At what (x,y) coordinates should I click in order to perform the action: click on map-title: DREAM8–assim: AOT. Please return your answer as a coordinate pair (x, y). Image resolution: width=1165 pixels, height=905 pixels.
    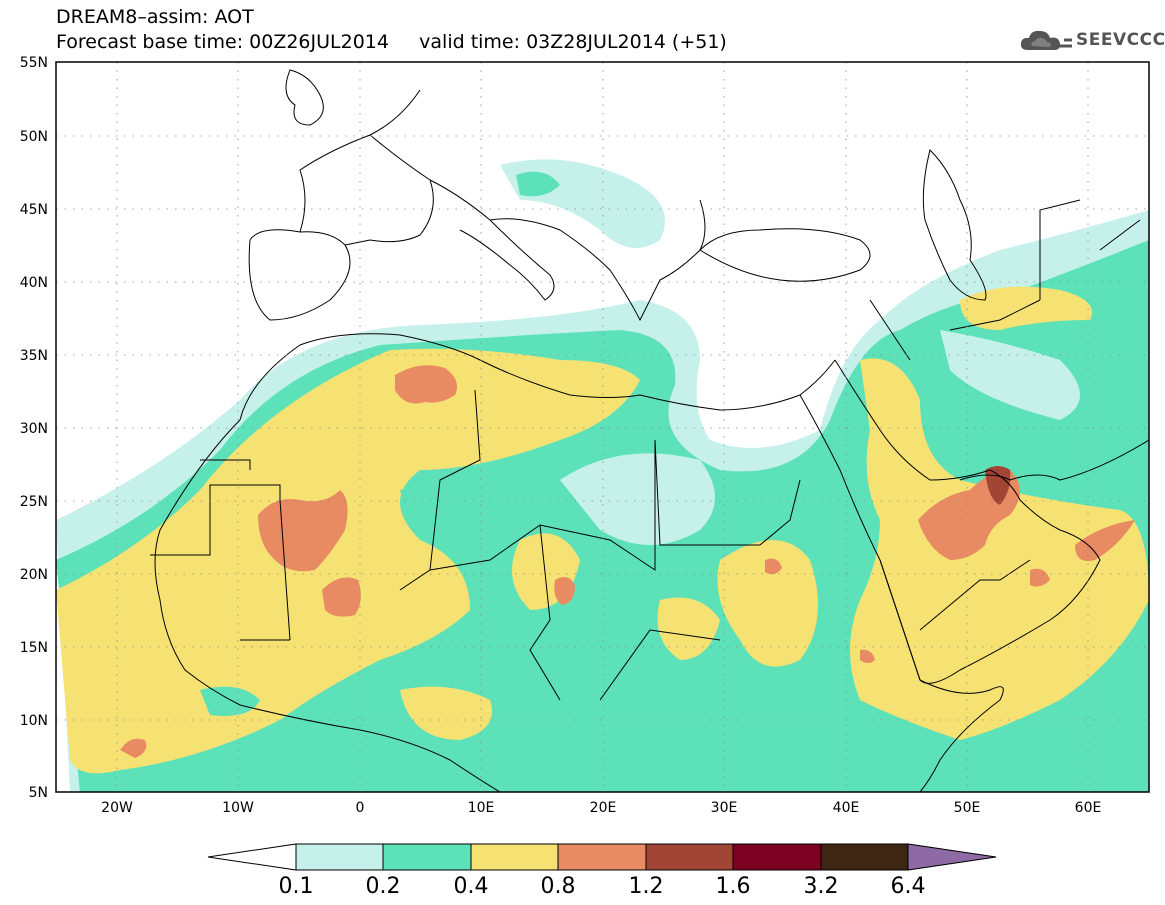
    Looking at the image, I should click on (155, 17).